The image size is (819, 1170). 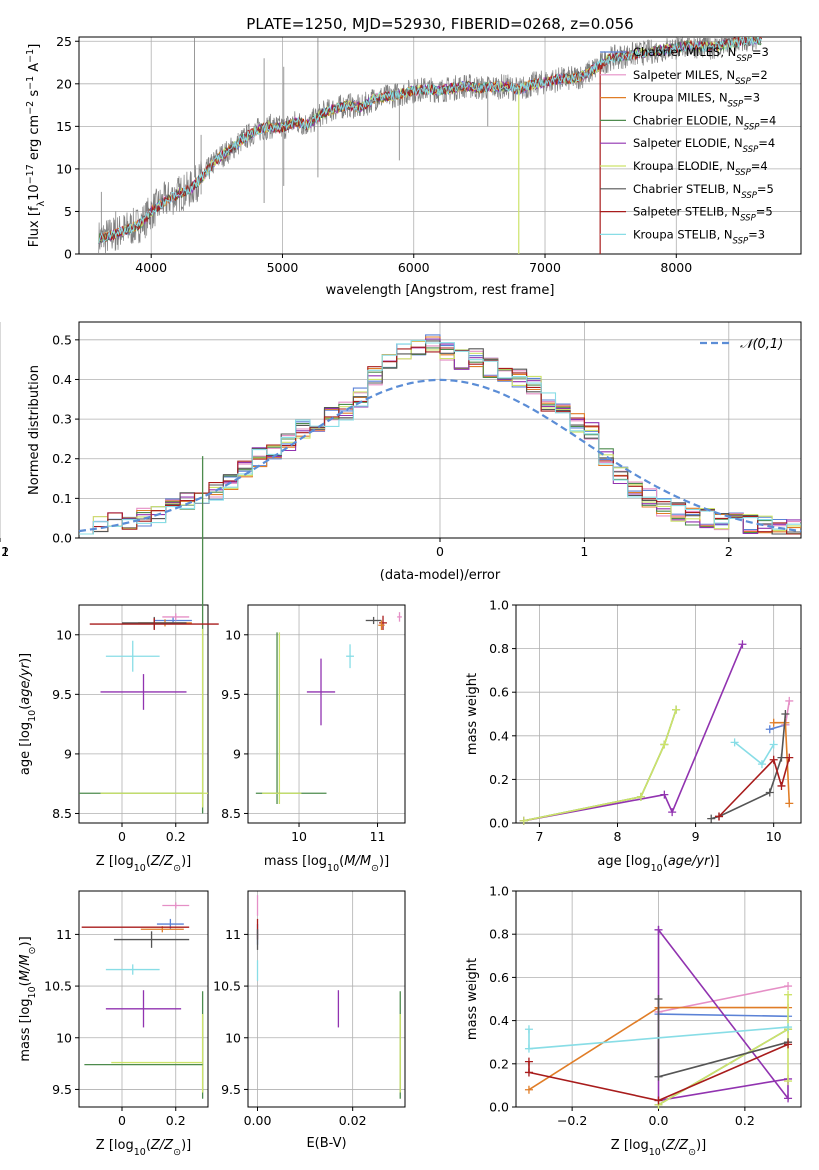 What do you see at coordinates (584, 551) in the screenshot?
I see `x-tick-label: 1` at bounding box center [584, 551].